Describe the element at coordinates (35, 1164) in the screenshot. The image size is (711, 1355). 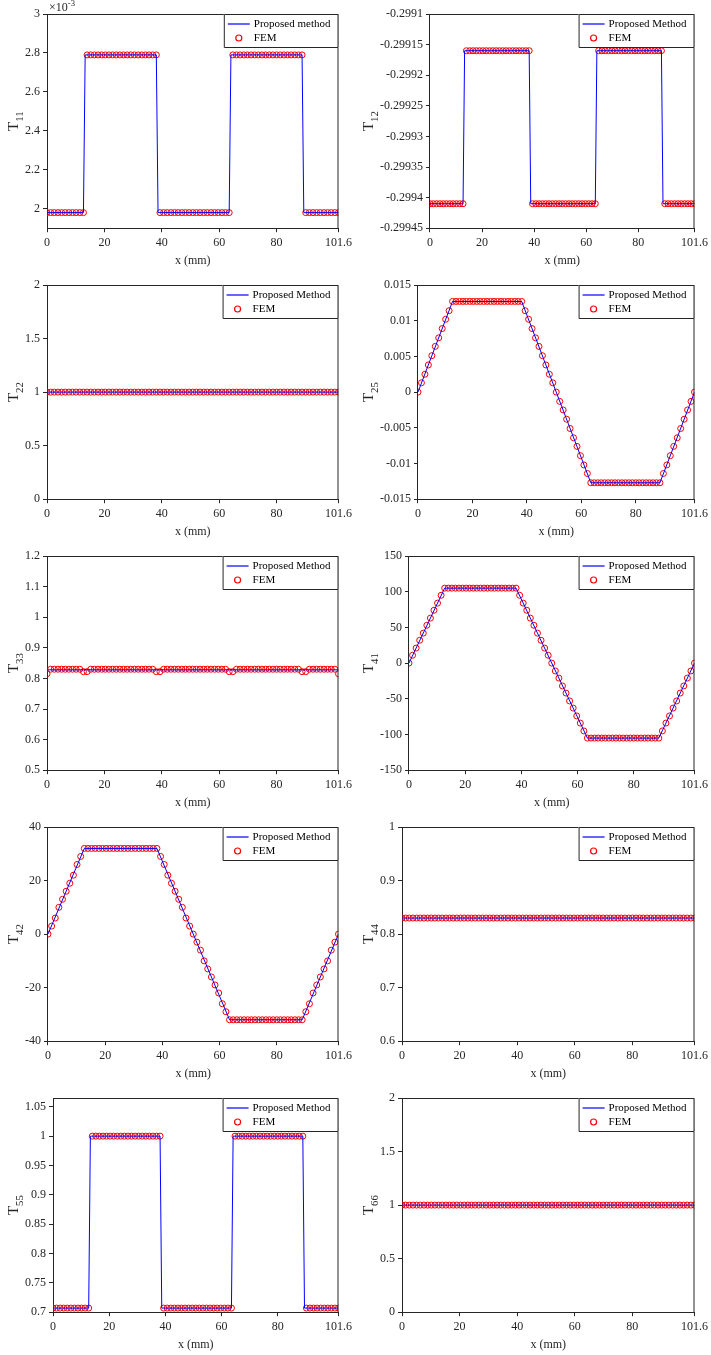
I see `y-tick-label: 0.95` at that location.